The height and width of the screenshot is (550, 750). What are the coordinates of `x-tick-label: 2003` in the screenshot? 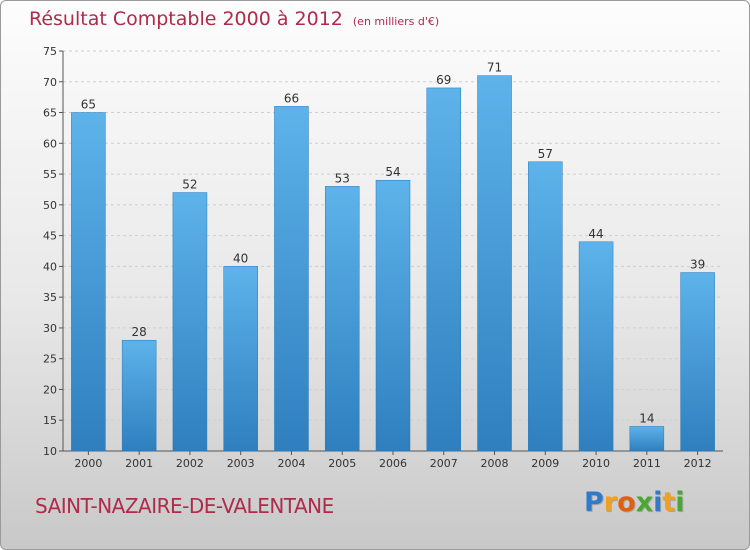 It's located at (241, 463).